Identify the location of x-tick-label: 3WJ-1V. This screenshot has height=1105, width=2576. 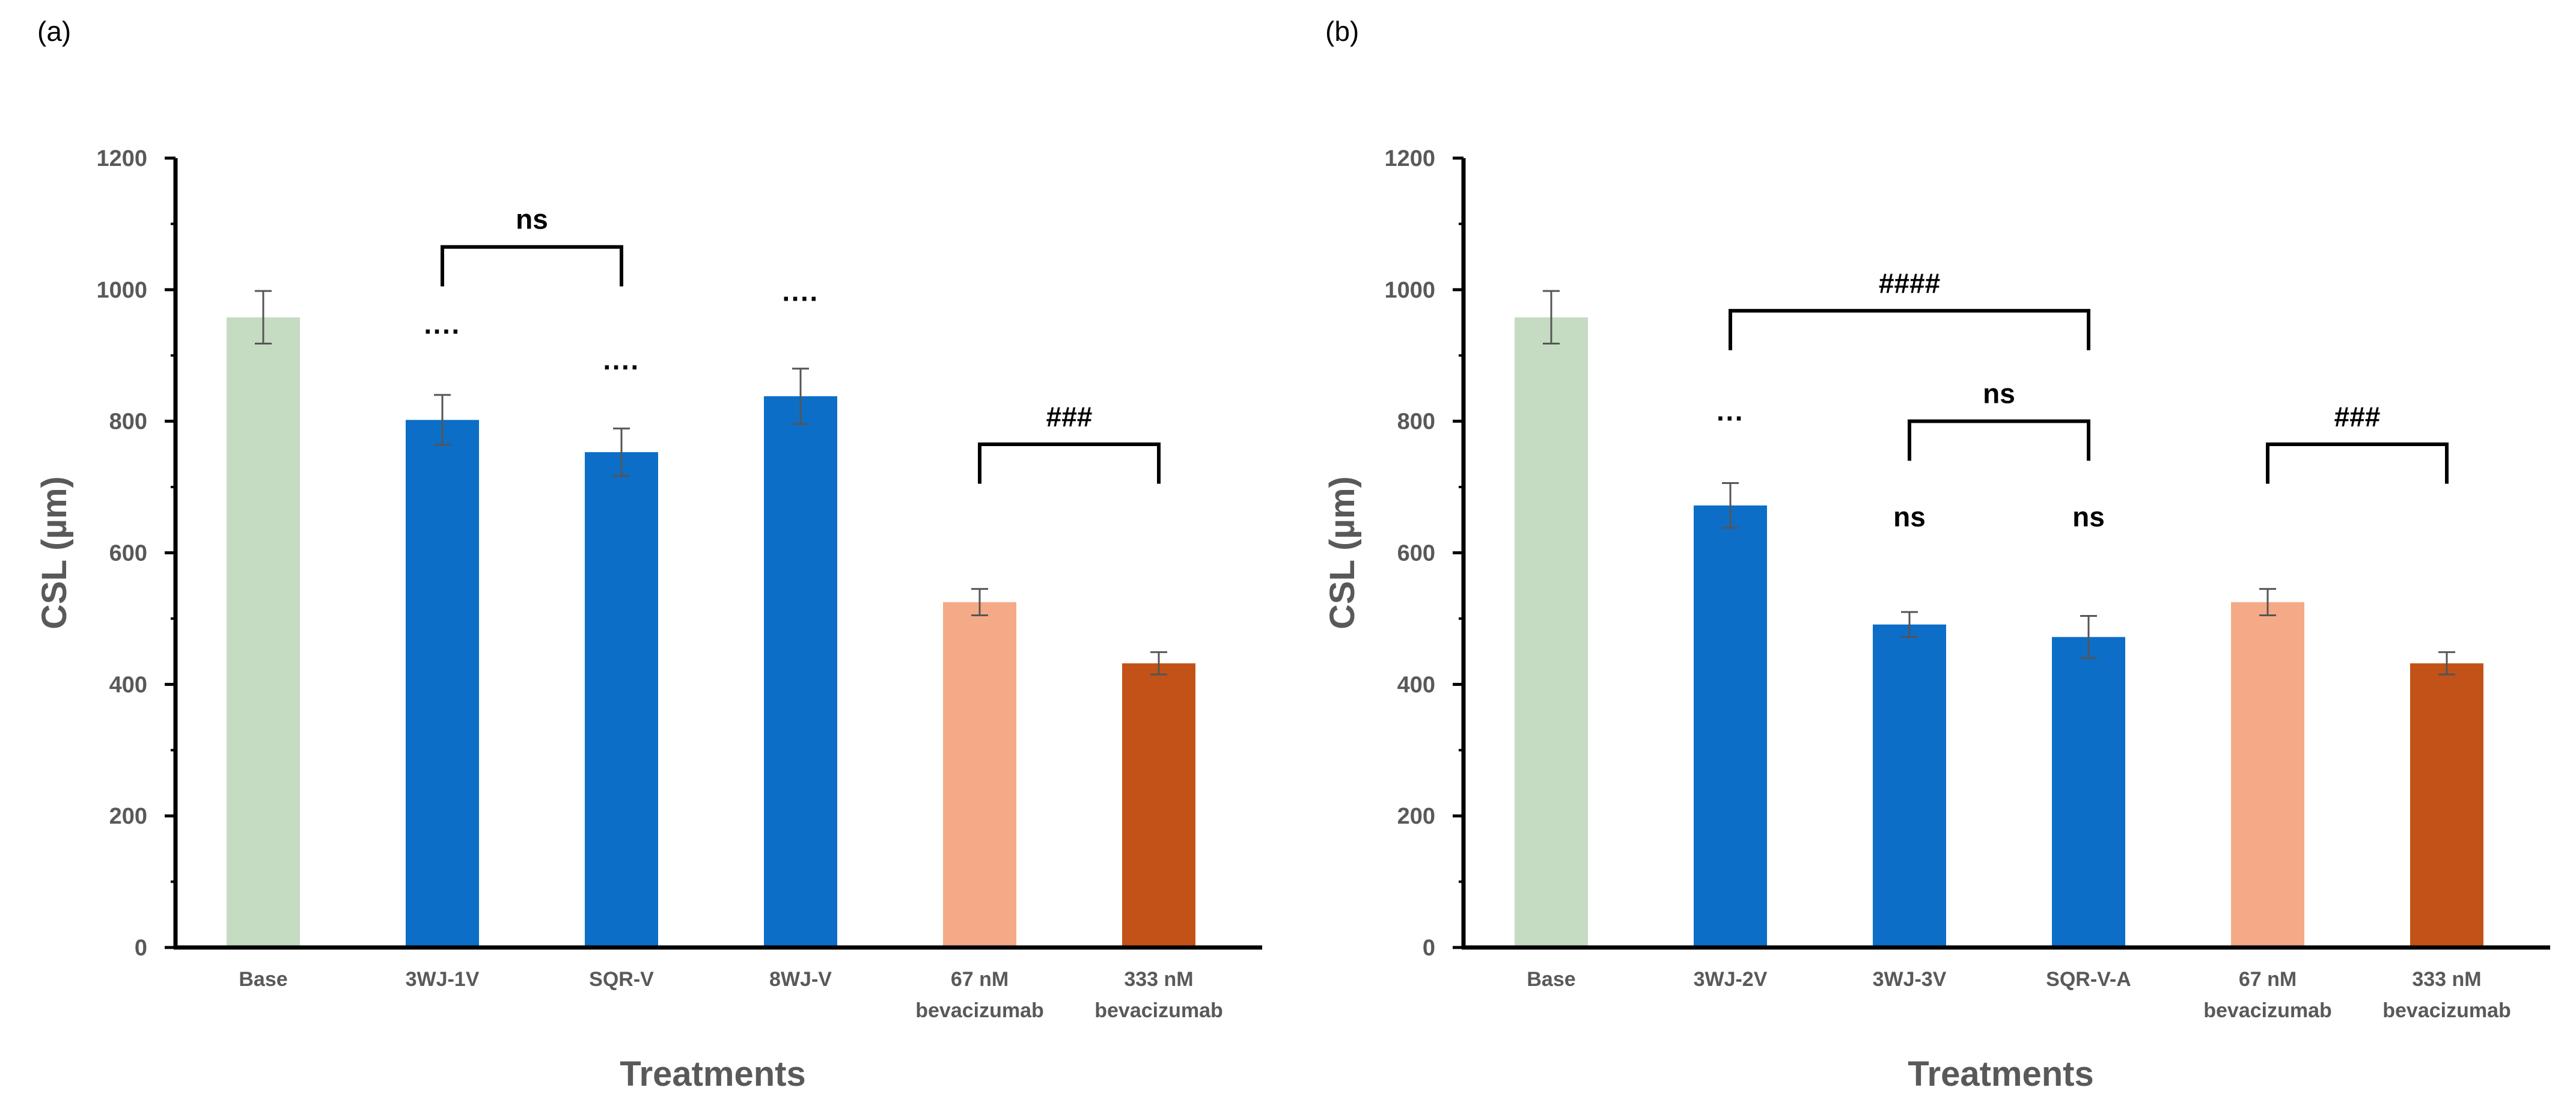
(443, 979).